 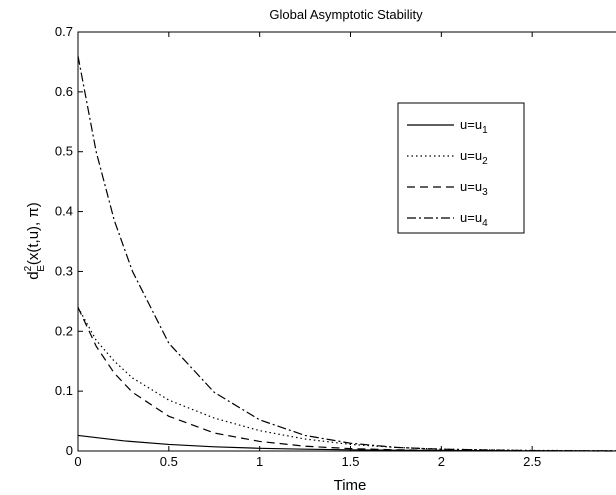 I want to click on y-axis-label-sup: 2, so click(x=28, y=268).